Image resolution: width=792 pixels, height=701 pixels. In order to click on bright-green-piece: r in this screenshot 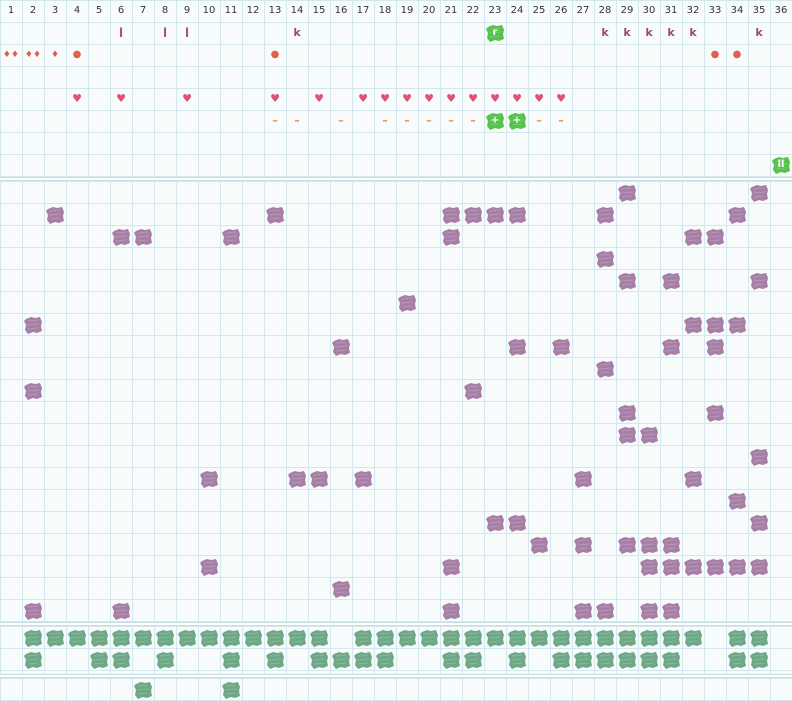, I will do `click(495, 33)`.